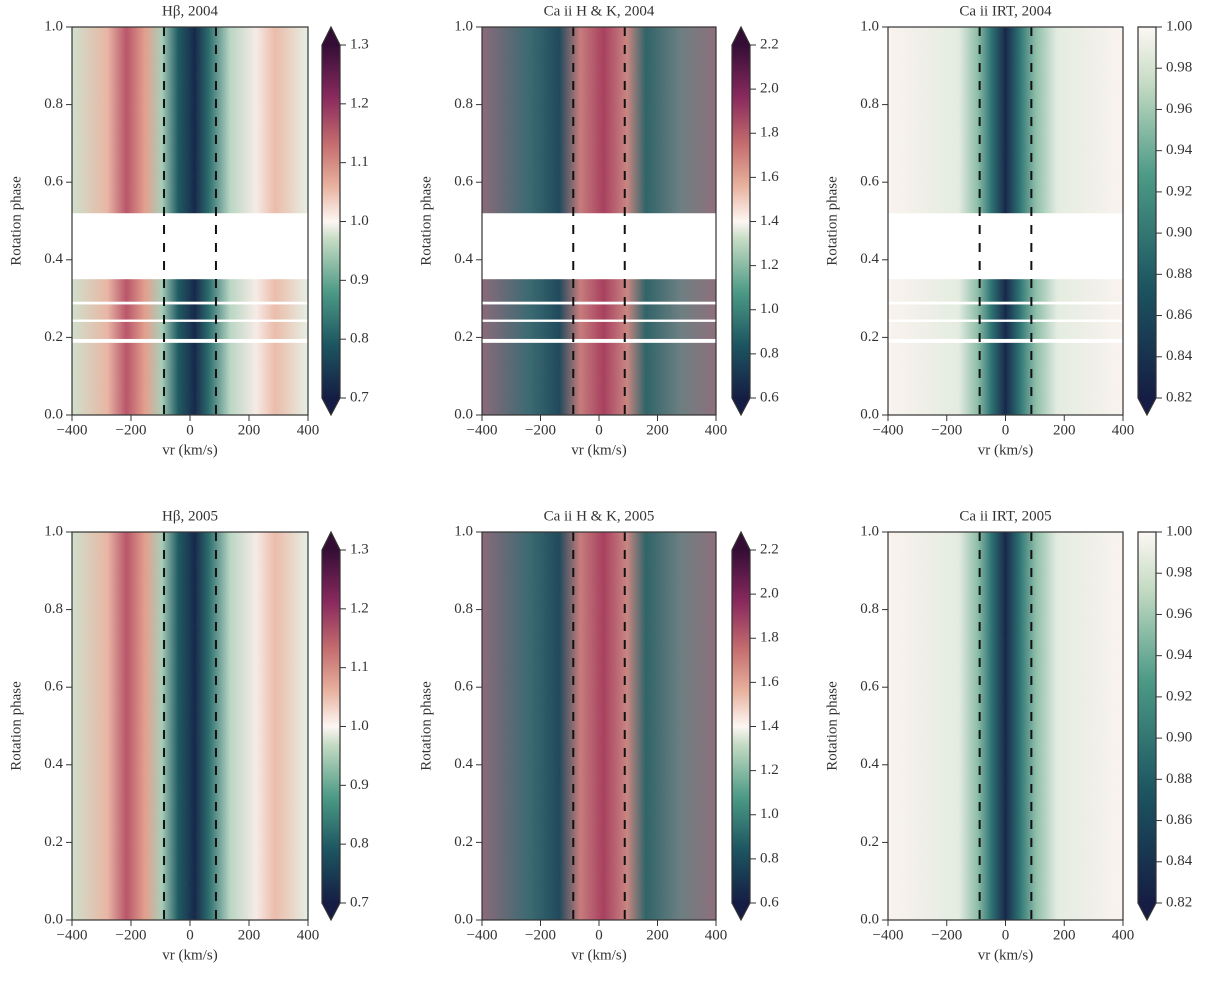 The height and width of the screenshot is (990, 1223). What do you see at coordinates (190, 516) in the screenshot?
I see `chart-title: Hβ, 2005` at bounding box center [190, 516].